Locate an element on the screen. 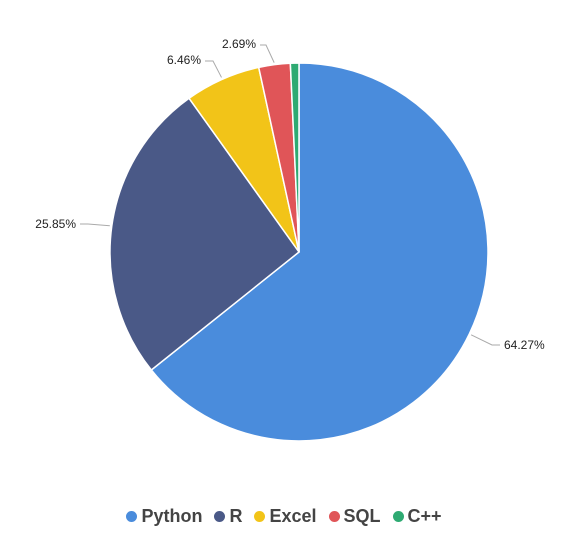 The image size is (568, 544). data-label-r: 25.85% is located at coordinates (55, 224).